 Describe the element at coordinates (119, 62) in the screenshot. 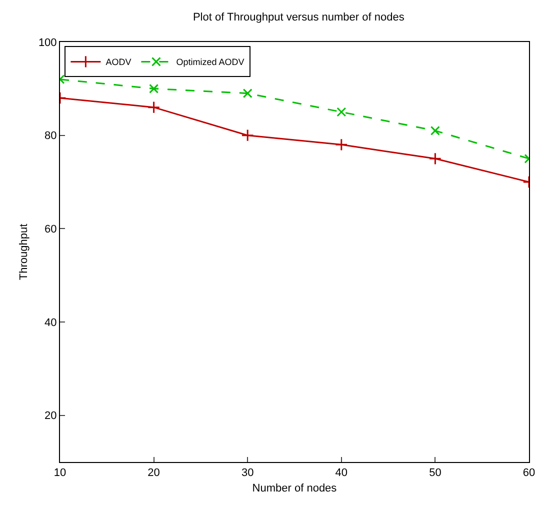

I see `legend-label: AODV` at that location.